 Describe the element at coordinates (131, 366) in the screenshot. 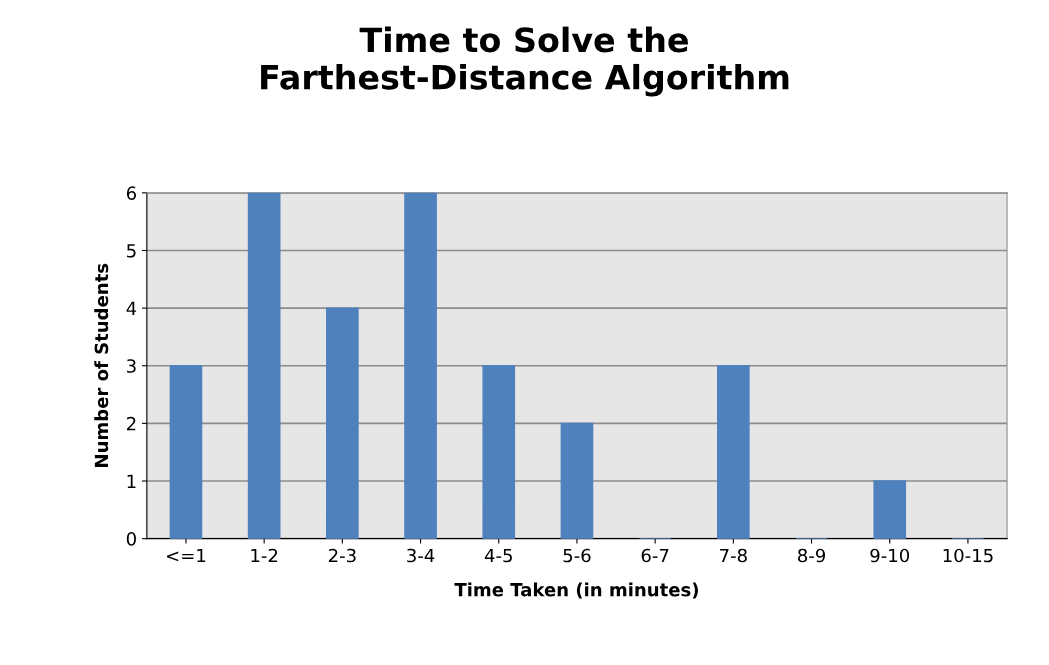

I see `y-tick-label: 3` at that location.